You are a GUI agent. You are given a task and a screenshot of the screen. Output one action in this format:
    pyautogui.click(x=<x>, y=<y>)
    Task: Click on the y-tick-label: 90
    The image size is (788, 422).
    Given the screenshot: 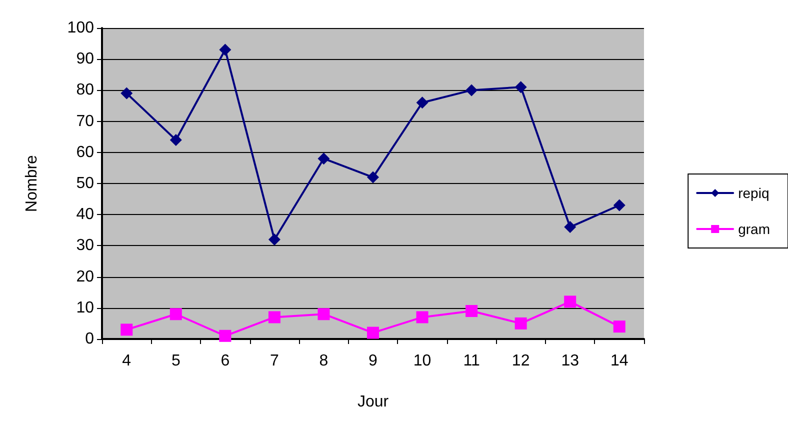 What is the action you would take?
    pyautogui.click(x=85, y=59)
    